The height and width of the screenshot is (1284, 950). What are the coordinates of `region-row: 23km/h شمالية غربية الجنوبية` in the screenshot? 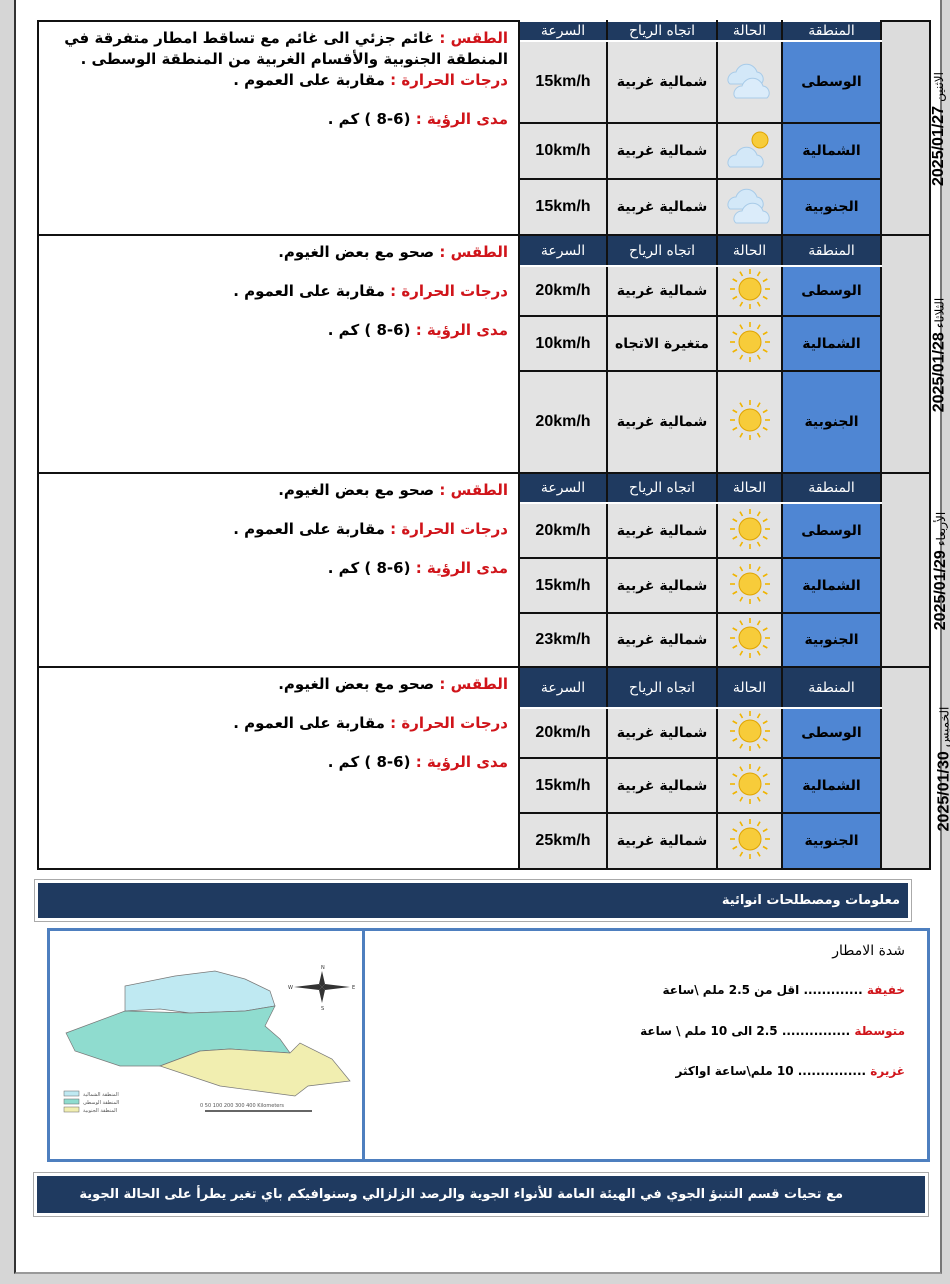 It's located at (484, 640).